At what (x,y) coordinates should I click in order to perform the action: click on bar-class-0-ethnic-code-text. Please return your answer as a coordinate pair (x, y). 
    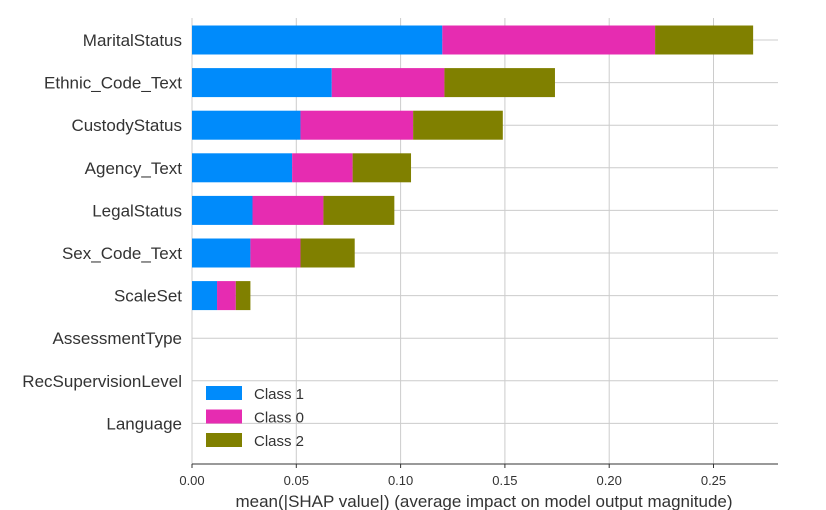
    Looking at the image, I should click on (388, 83).